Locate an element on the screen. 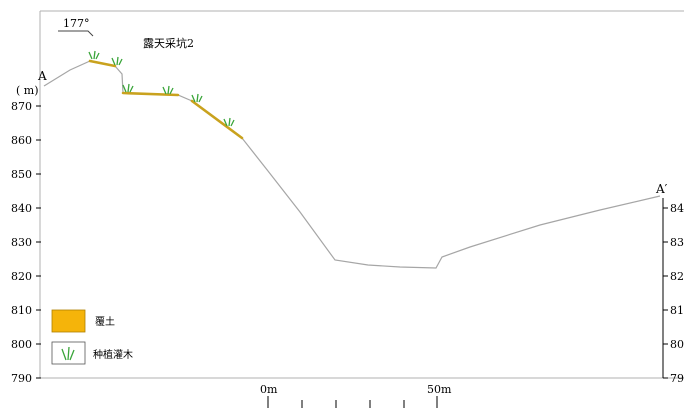  left-tick-label: 860 is located at coordinates (21, 140).